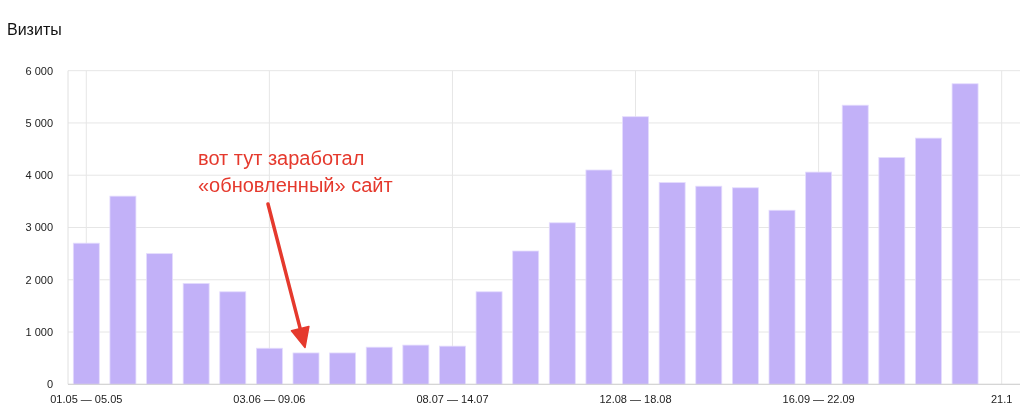  What do you see at coordinates (1001, 399) in the screenshot?
I see `x-tick-label: 21.1` at bounding box center [1001, 399].